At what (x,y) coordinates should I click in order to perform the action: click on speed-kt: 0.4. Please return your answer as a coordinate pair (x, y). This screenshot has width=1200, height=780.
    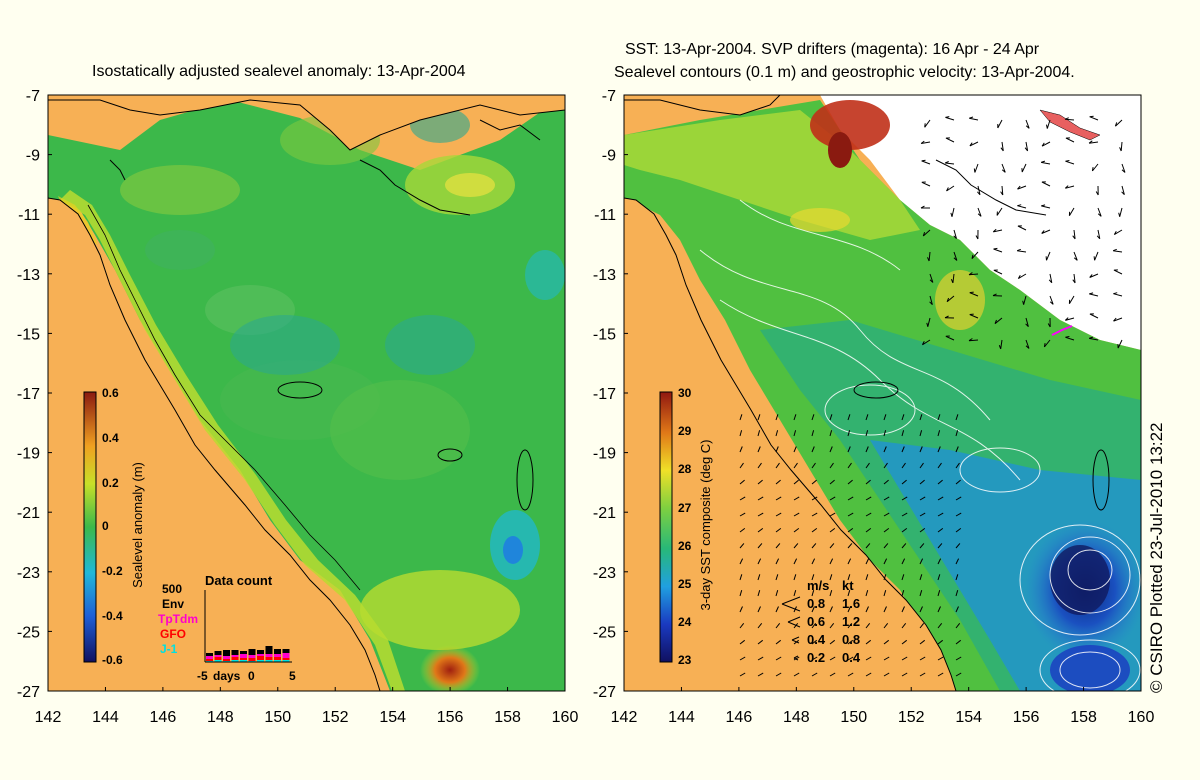
    Looking at the image, I should click on (851, 657).